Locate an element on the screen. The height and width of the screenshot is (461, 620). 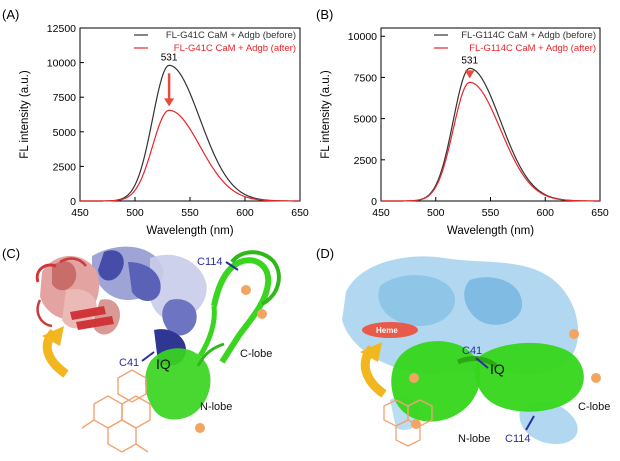
heme-group is located at coordinates (390, 330).